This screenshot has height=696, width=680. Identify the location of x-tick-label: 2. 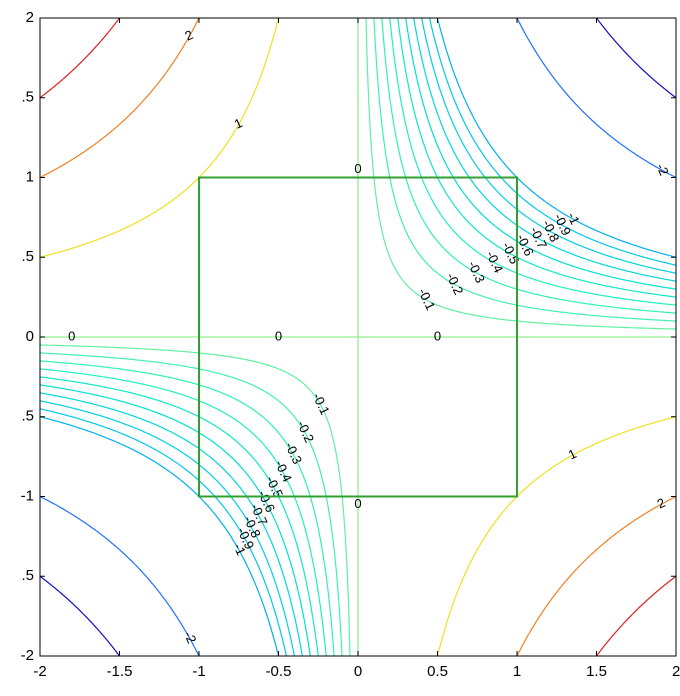
(676, 671).